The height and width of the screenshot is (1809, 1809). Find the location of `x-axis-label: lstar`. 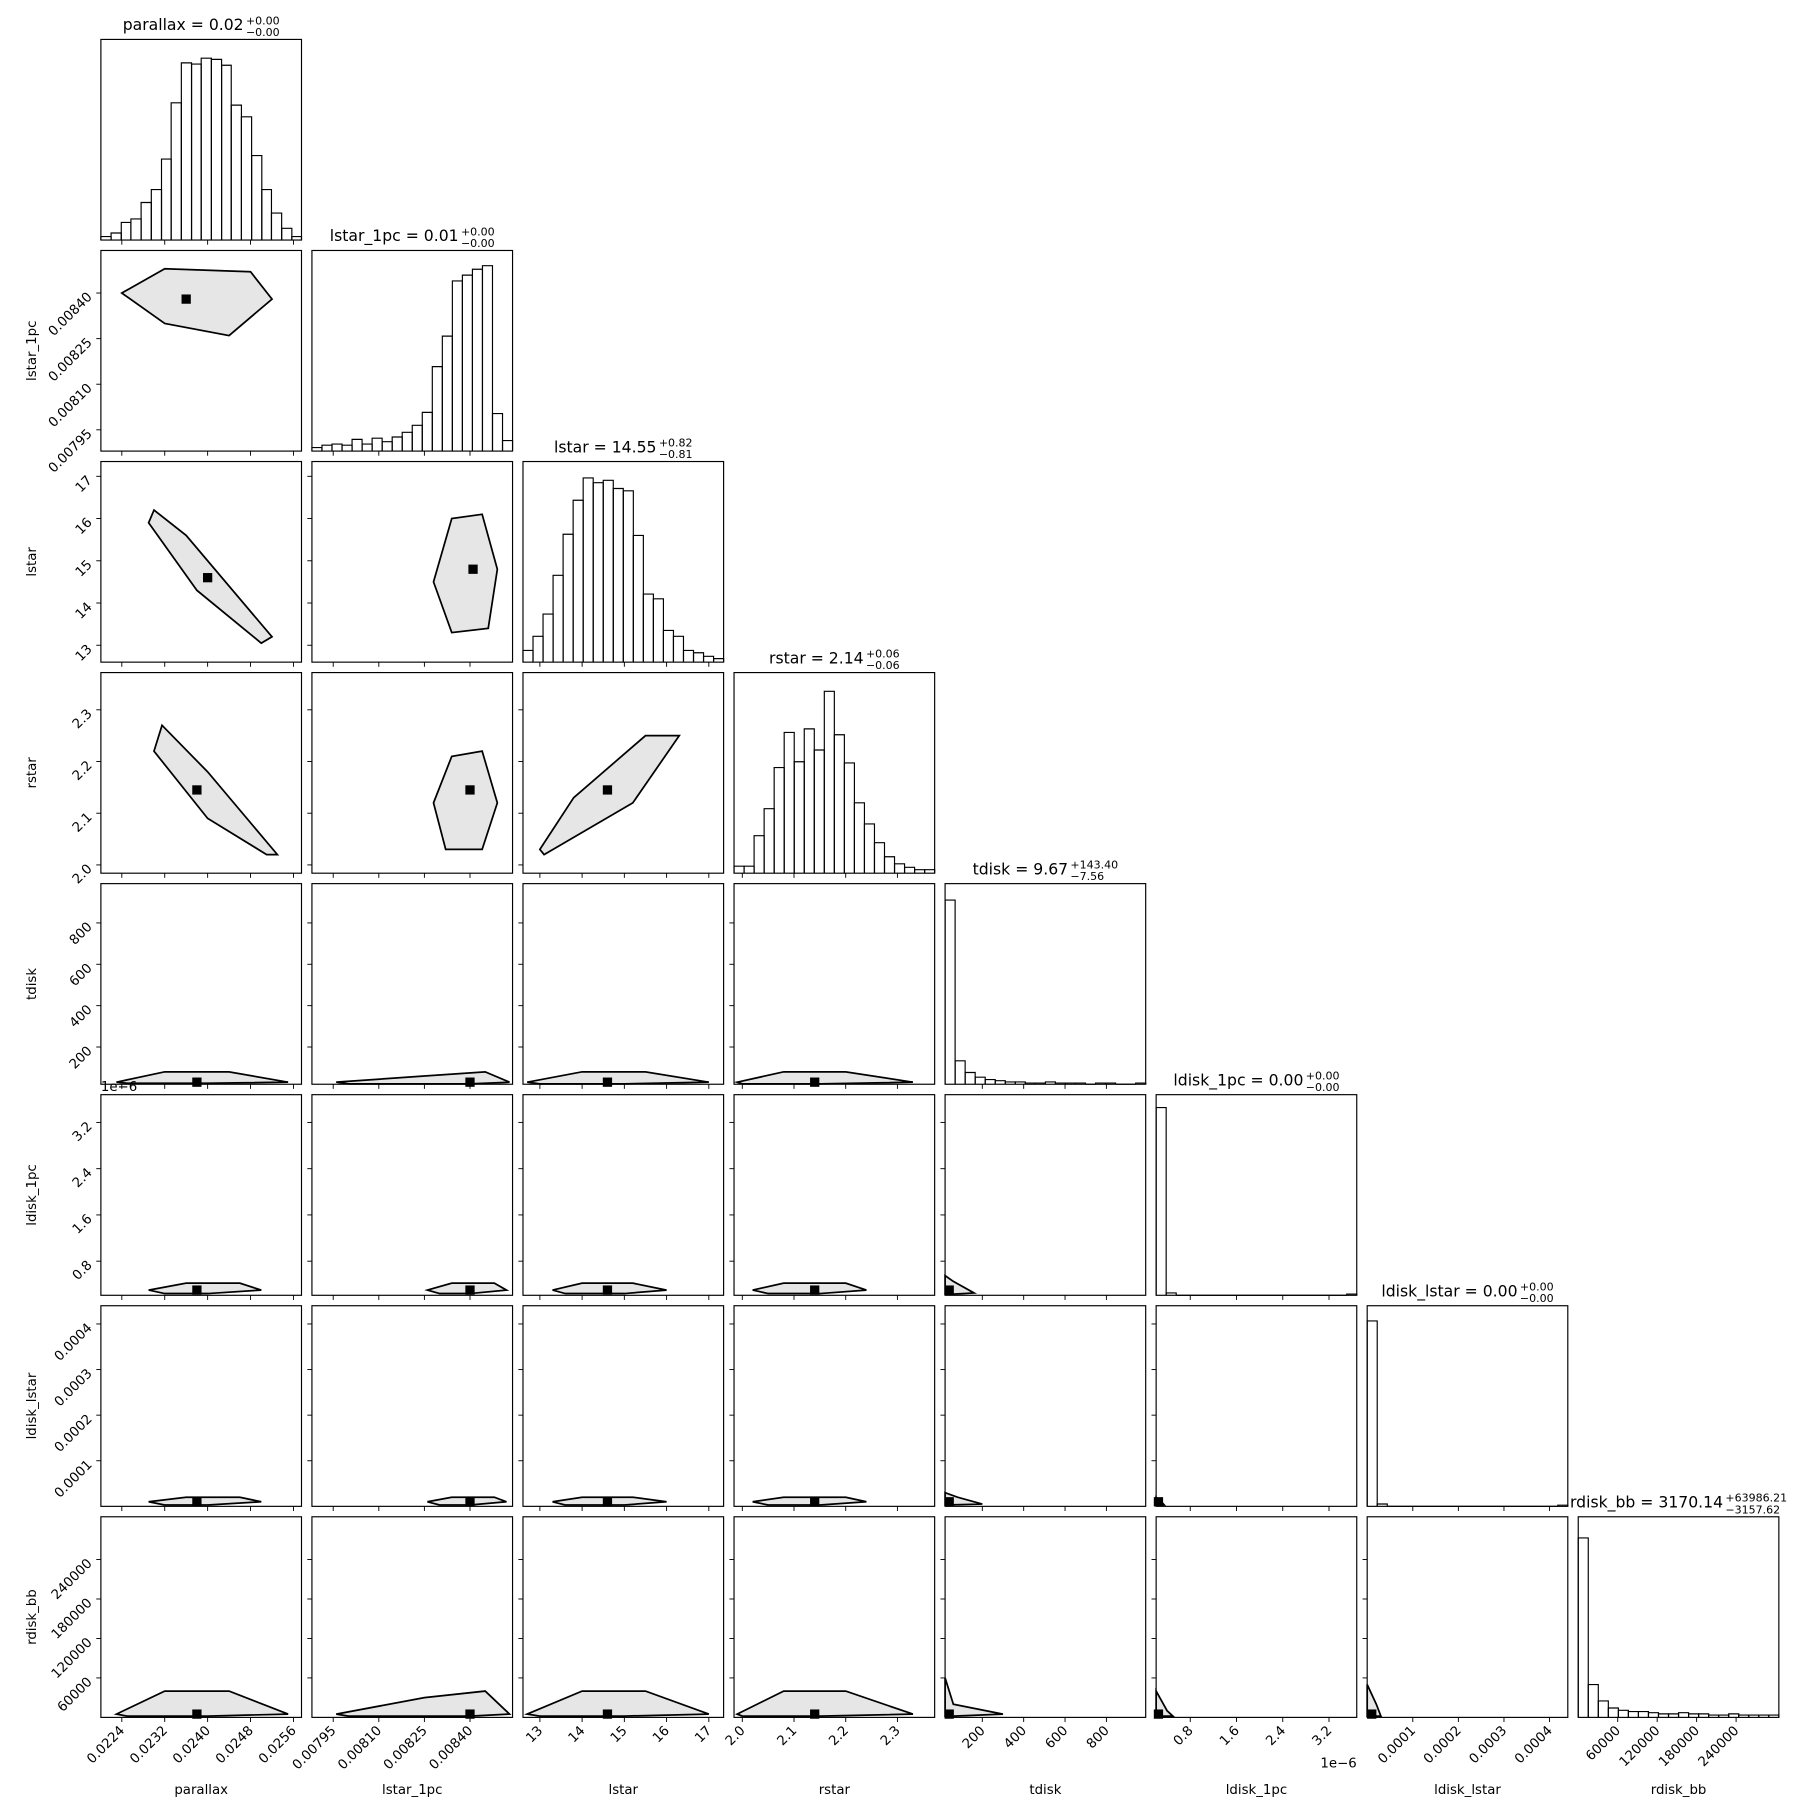

x-axis-label: lstar is located at coordinates (624, 1790).